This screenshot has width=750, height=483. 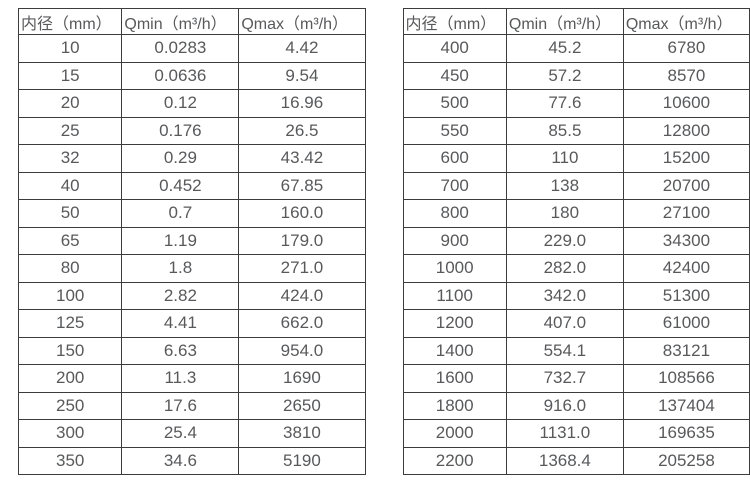 I want to click on data-cell-diameter: 40, so click(x=70, y=185).